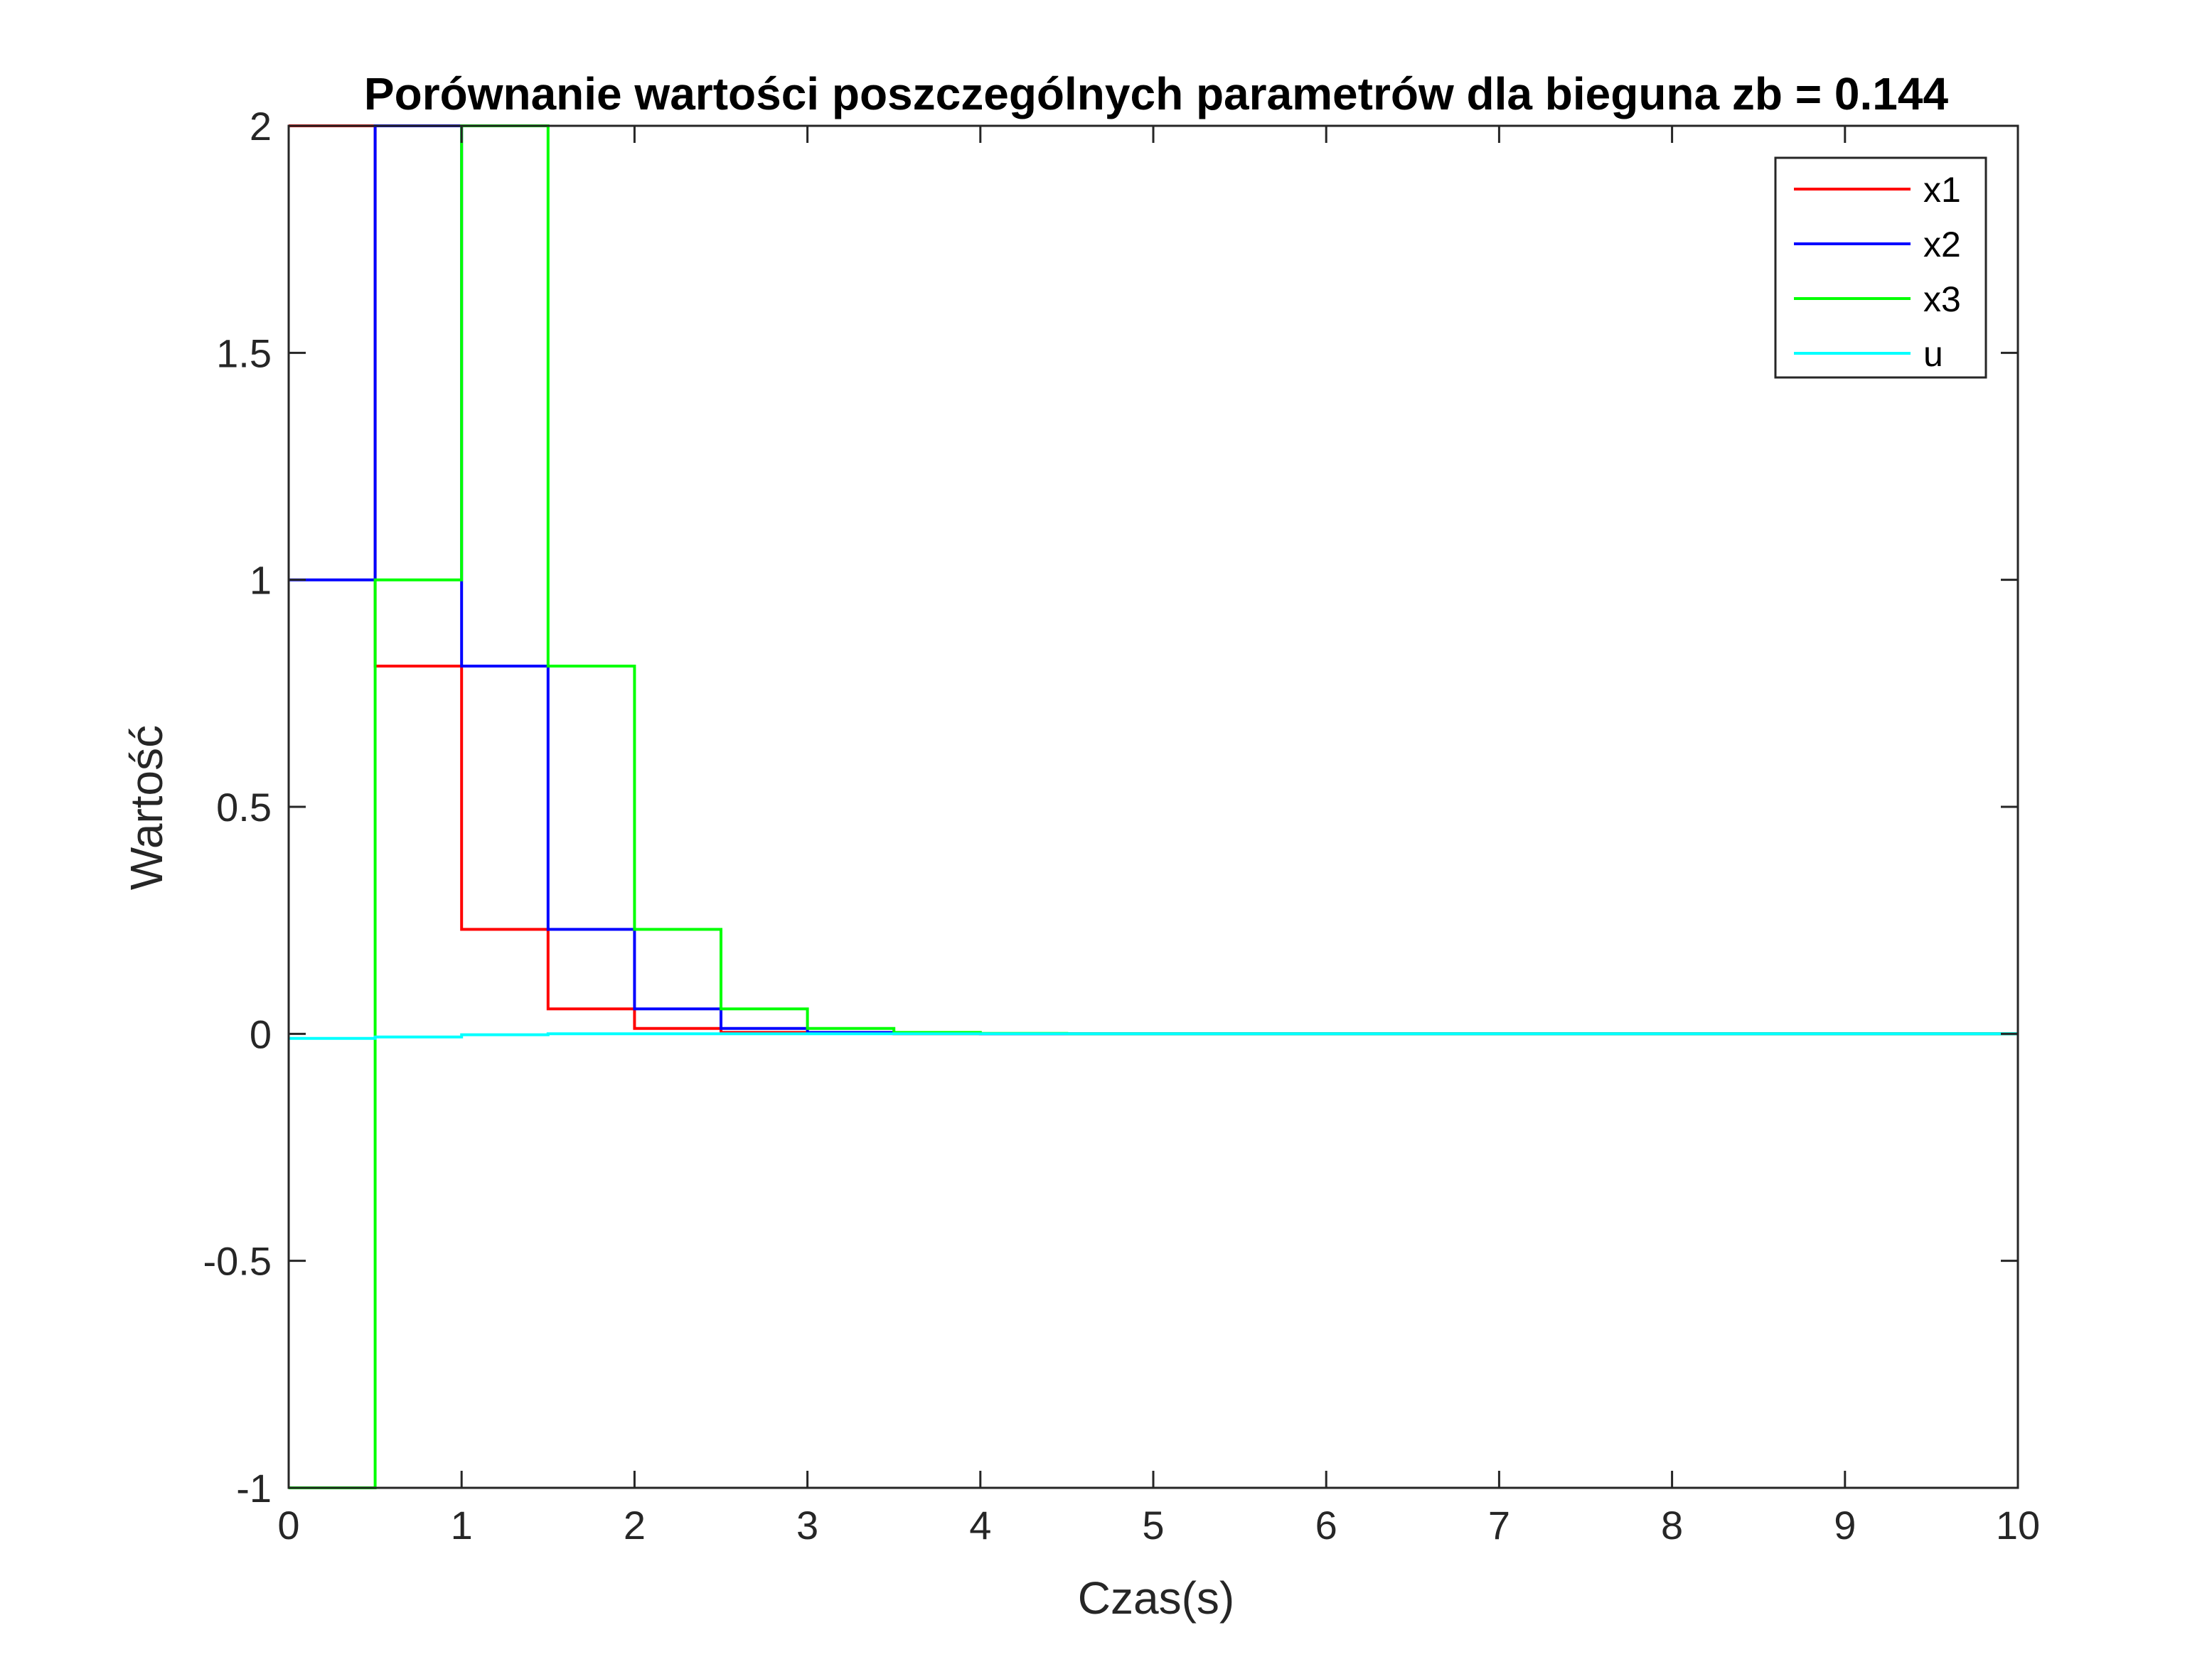  Describe the element at coordinates (1942, 244) in the screenshot. I see `legend-label-x2: x2` at that location.